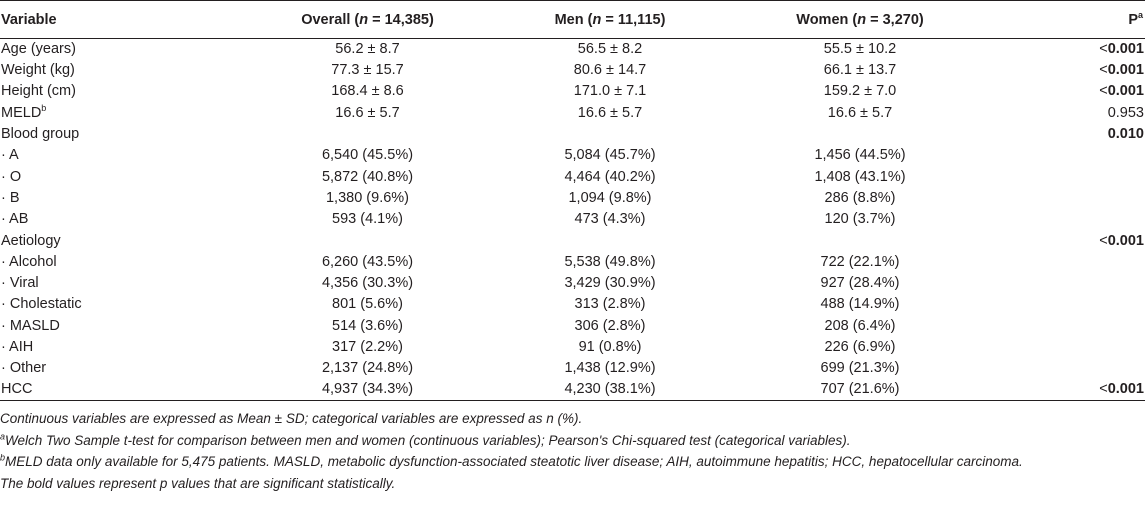  What do you see at coordinates (860, 368) in the screenshot?
I see `cell-women: 699 (21.3%)` at bounding box center [860, 368].